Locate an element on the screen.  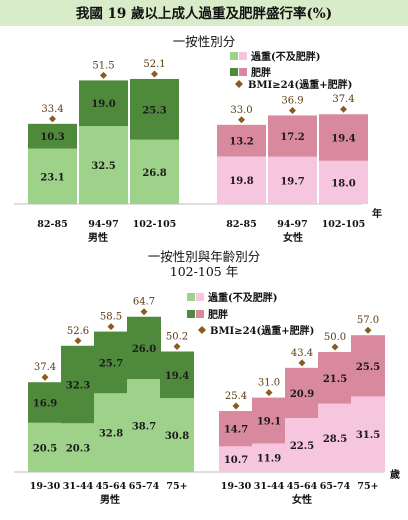
total-label: 57.0 is located at coordinates (368, 320).